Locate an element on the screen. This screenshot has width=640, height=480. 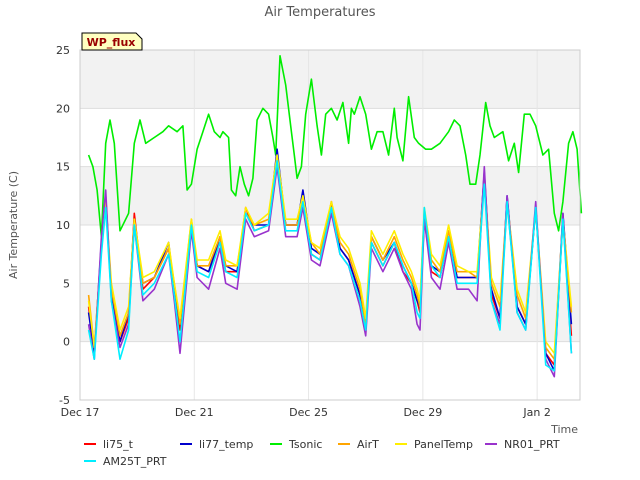
y-tick-label: 5 is located at coordinates (66, 283).